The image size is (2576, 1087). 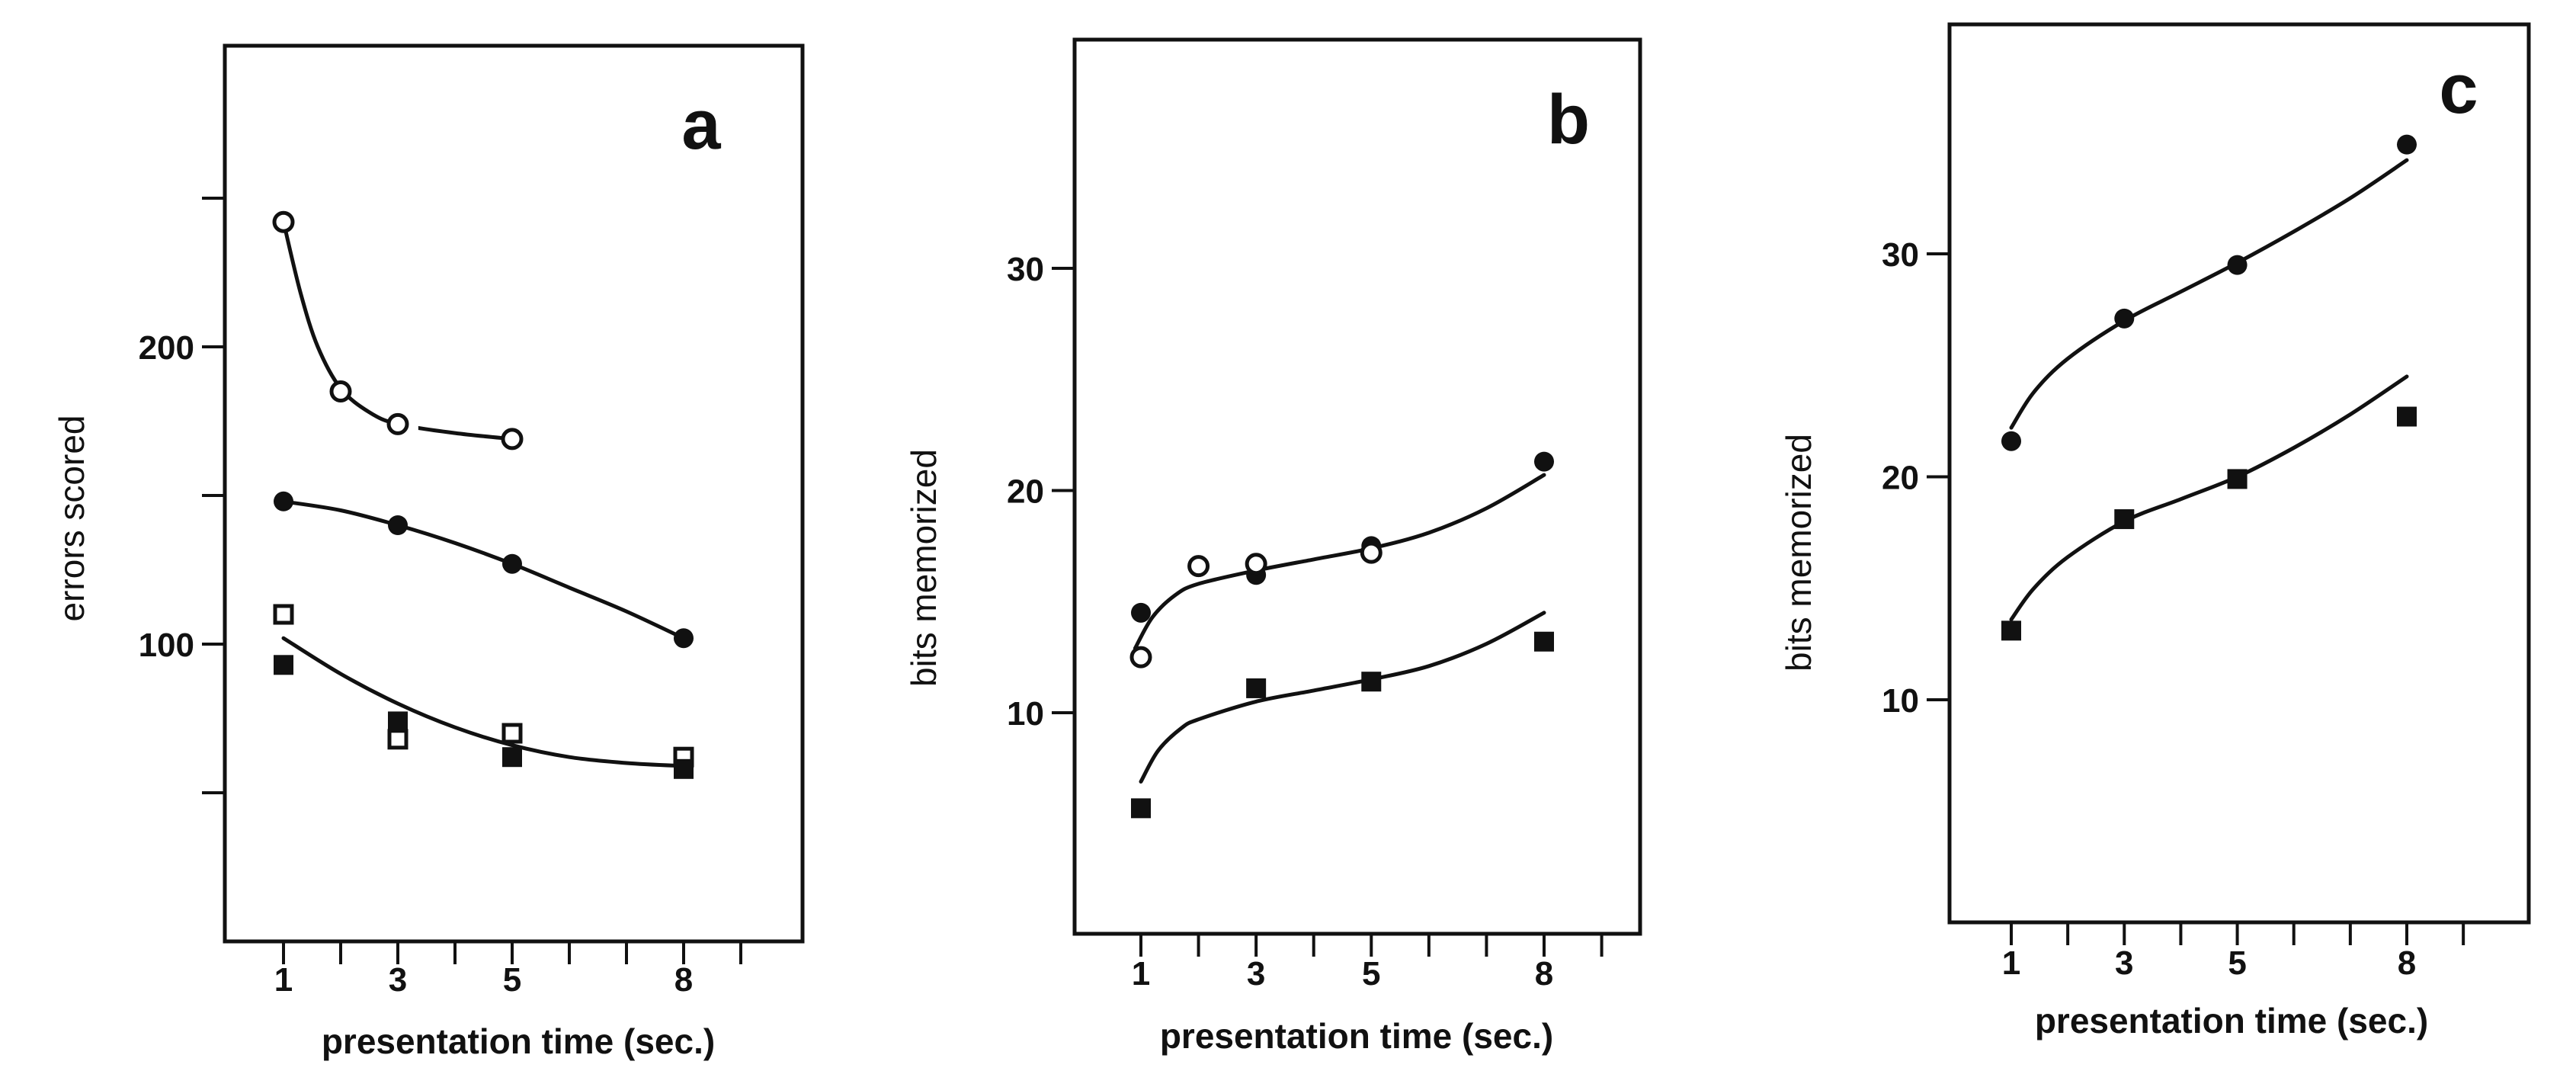 What do you see at coordinates (166, 348) in the screenshot?
I see `y-tick-label: 200` at bounding box center [166, 348].